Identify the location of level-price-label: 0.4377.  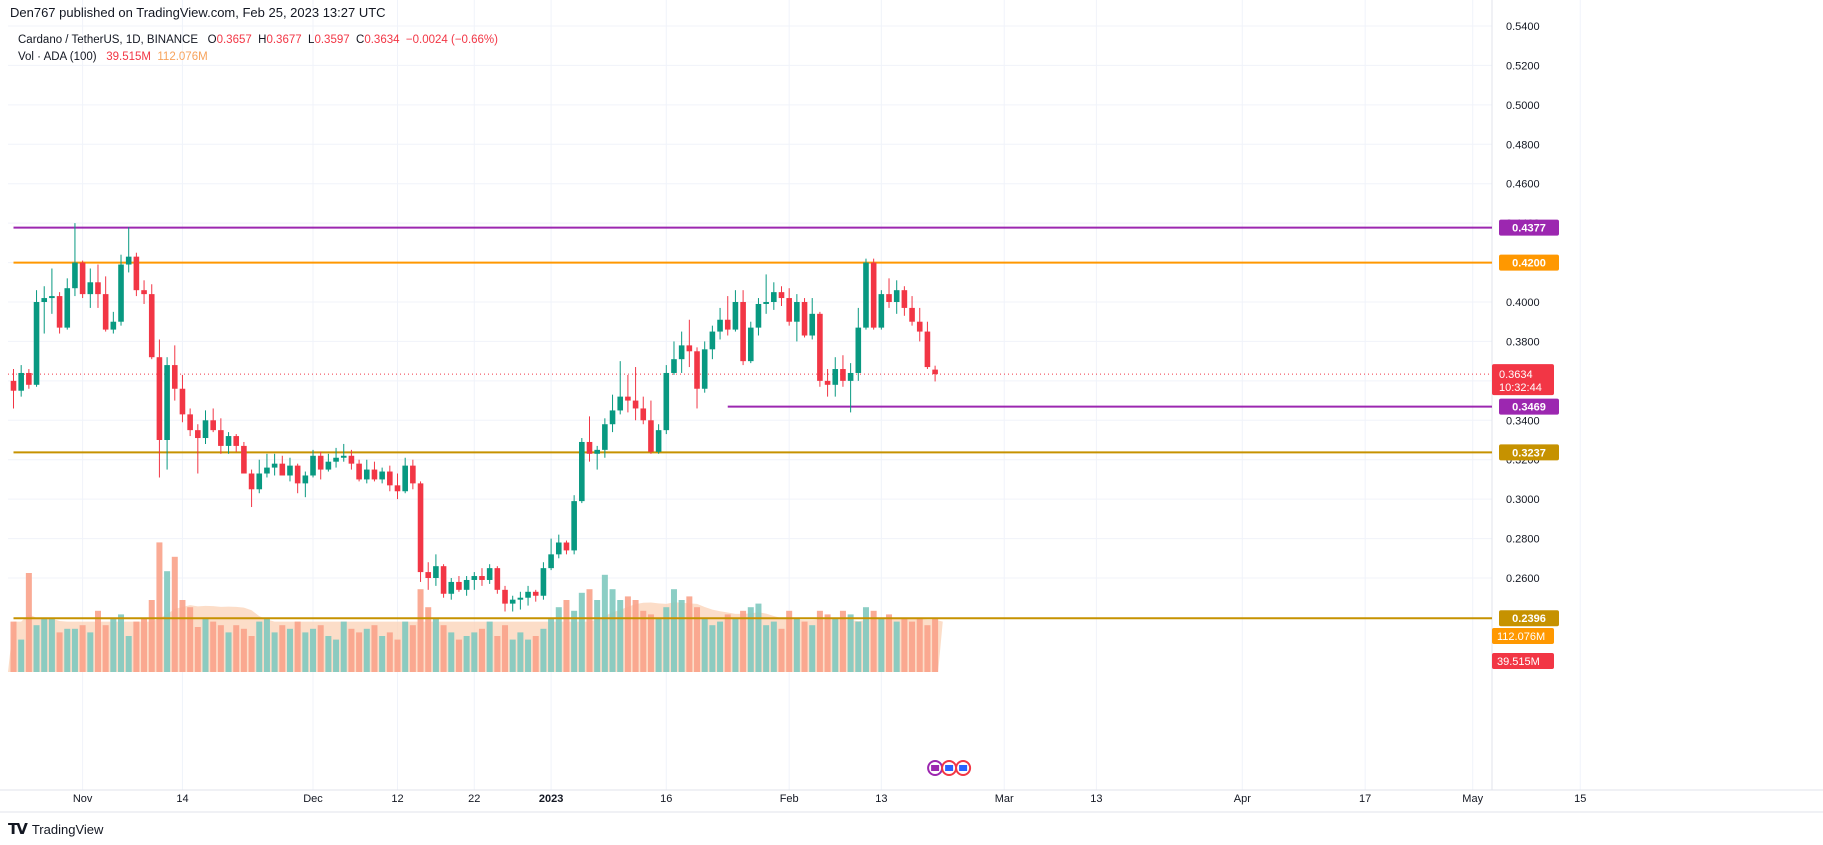
(1529, 227).